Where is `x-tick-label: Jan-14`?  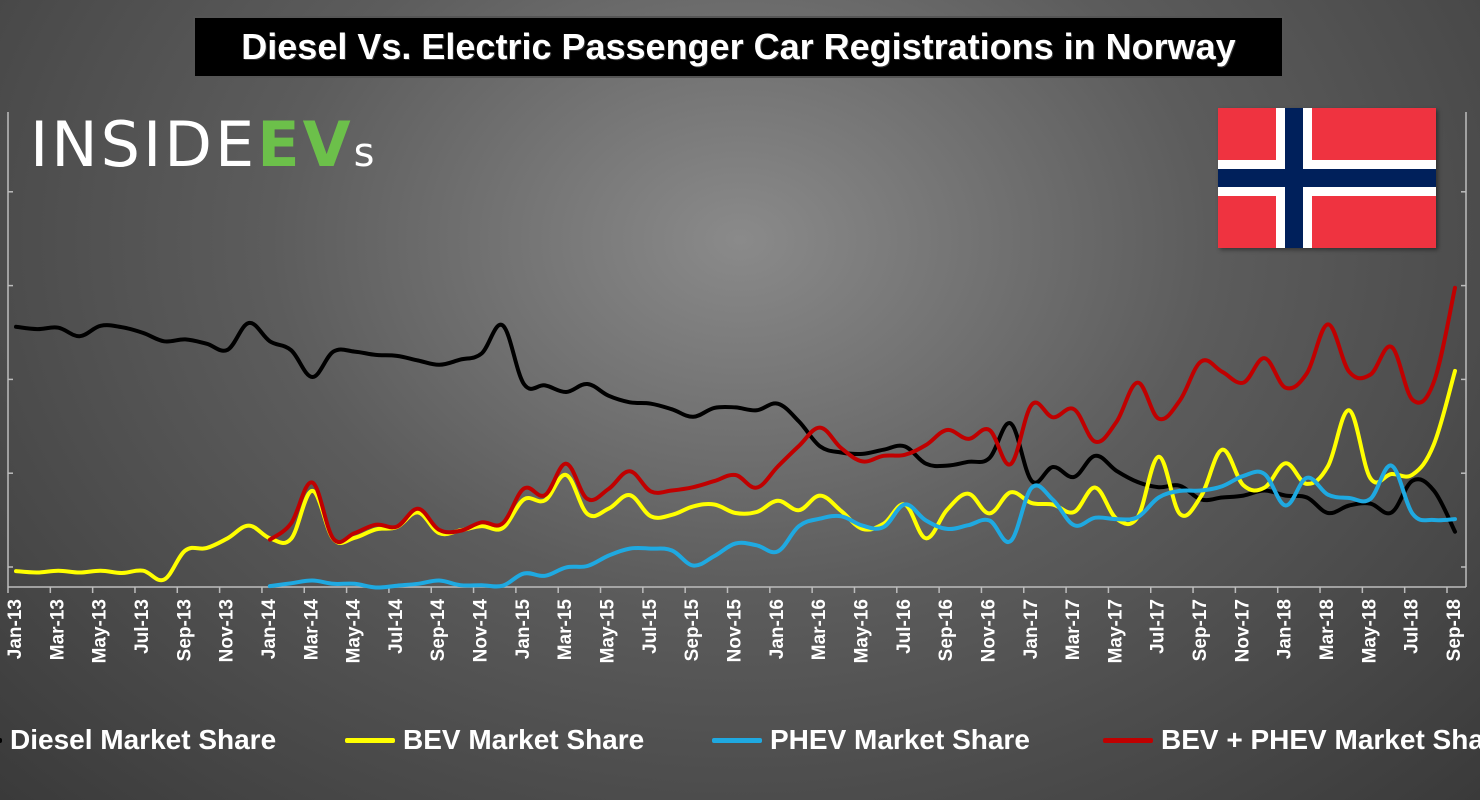
x-tick-label: Jan-14 is located at coordinates (269, 629).